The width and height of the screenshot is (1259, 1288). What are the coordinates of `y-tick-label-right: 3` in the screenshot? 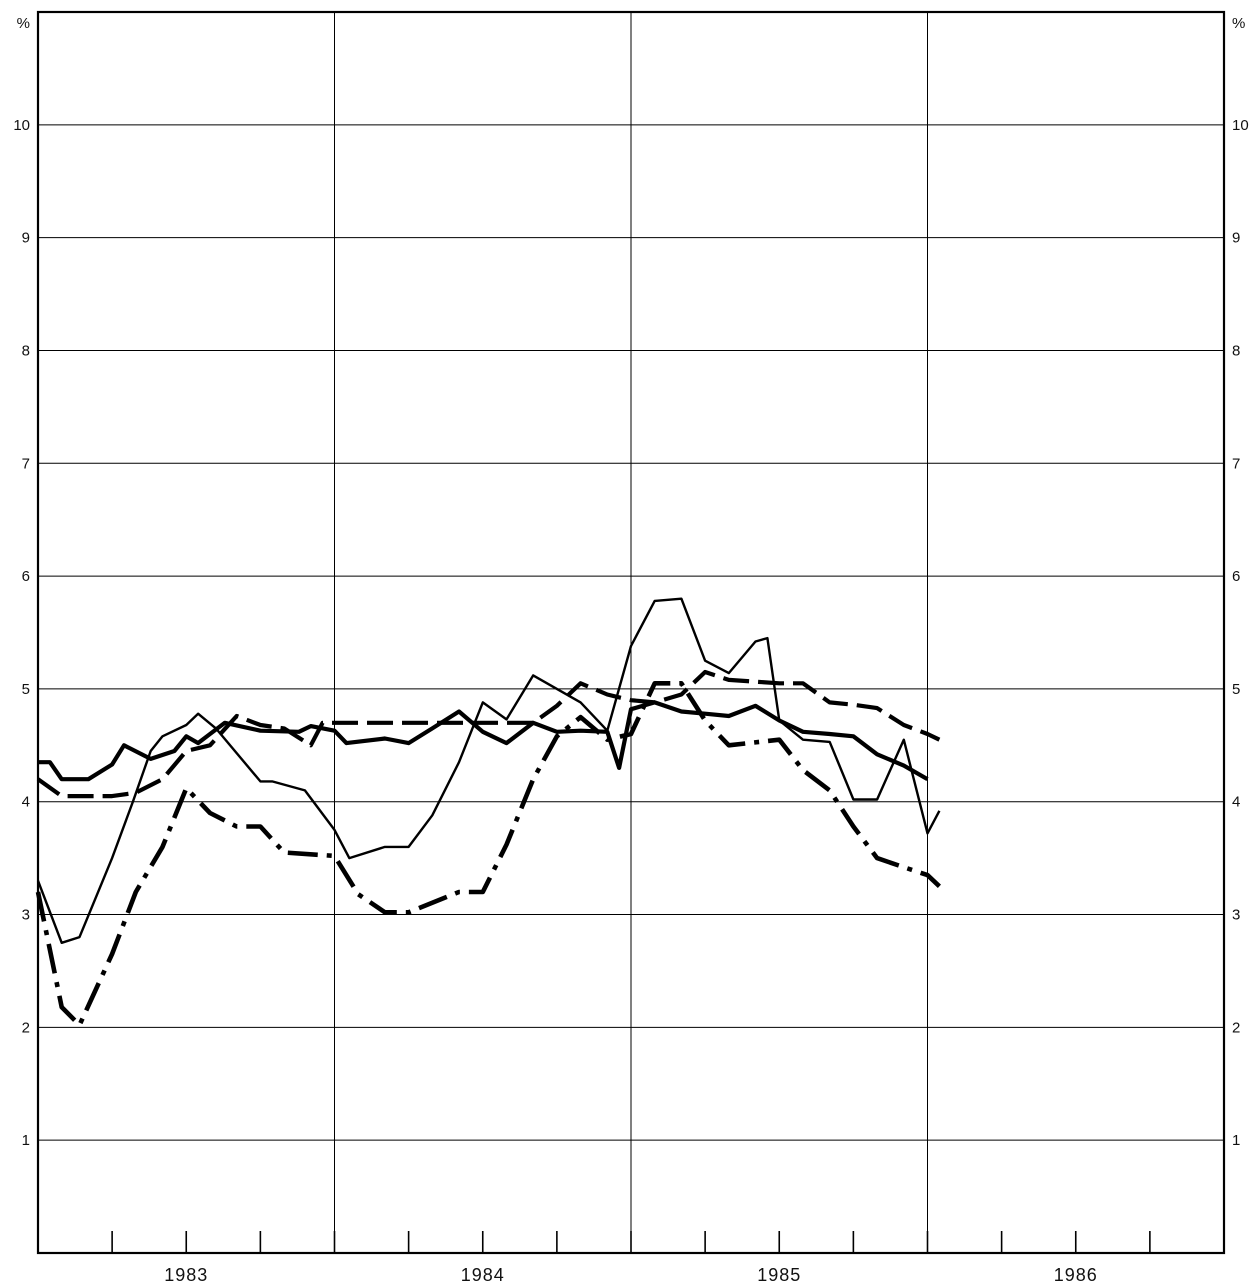 It's located at (1236, 915).